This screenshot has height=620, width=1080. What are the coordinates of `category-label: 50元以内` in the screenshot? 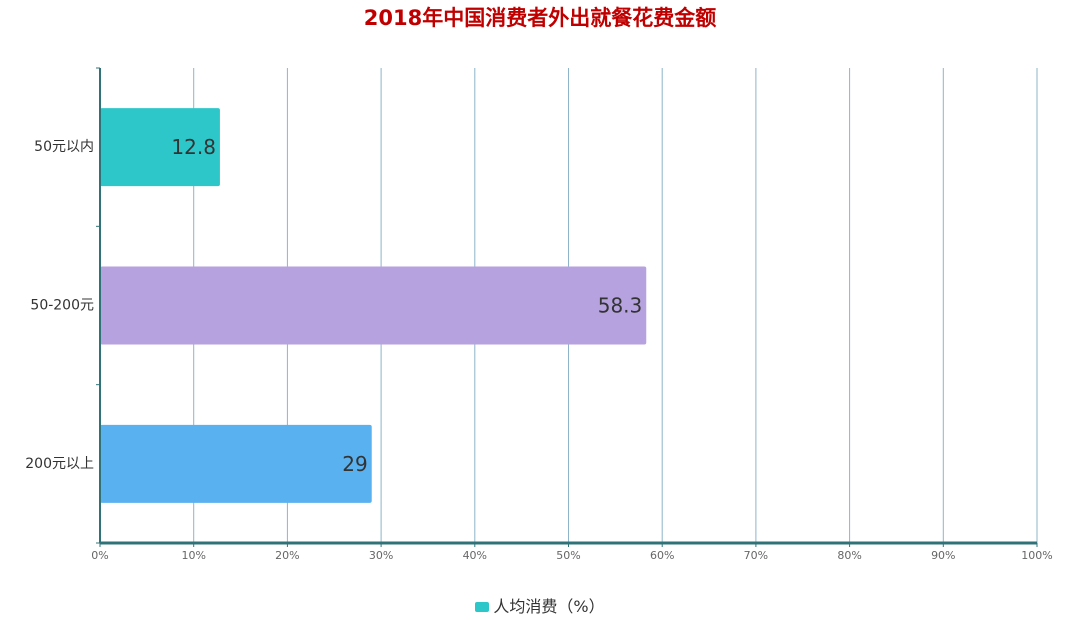 It's located at (64, 147).